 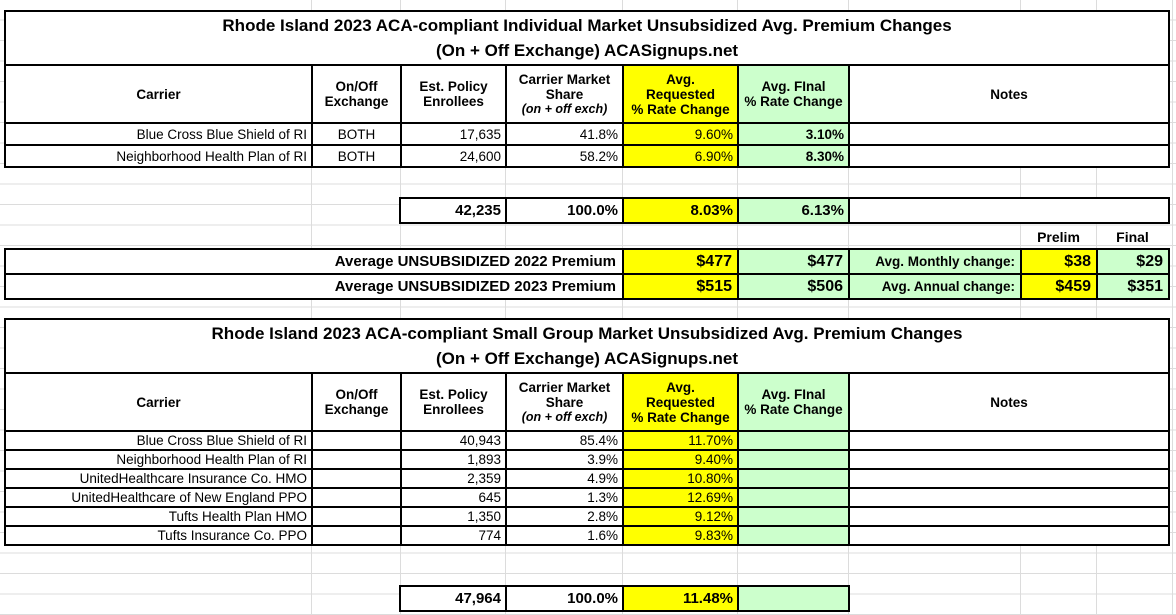 I want to click on cell-prelim-change: $38, so click(x=1059, y=261).